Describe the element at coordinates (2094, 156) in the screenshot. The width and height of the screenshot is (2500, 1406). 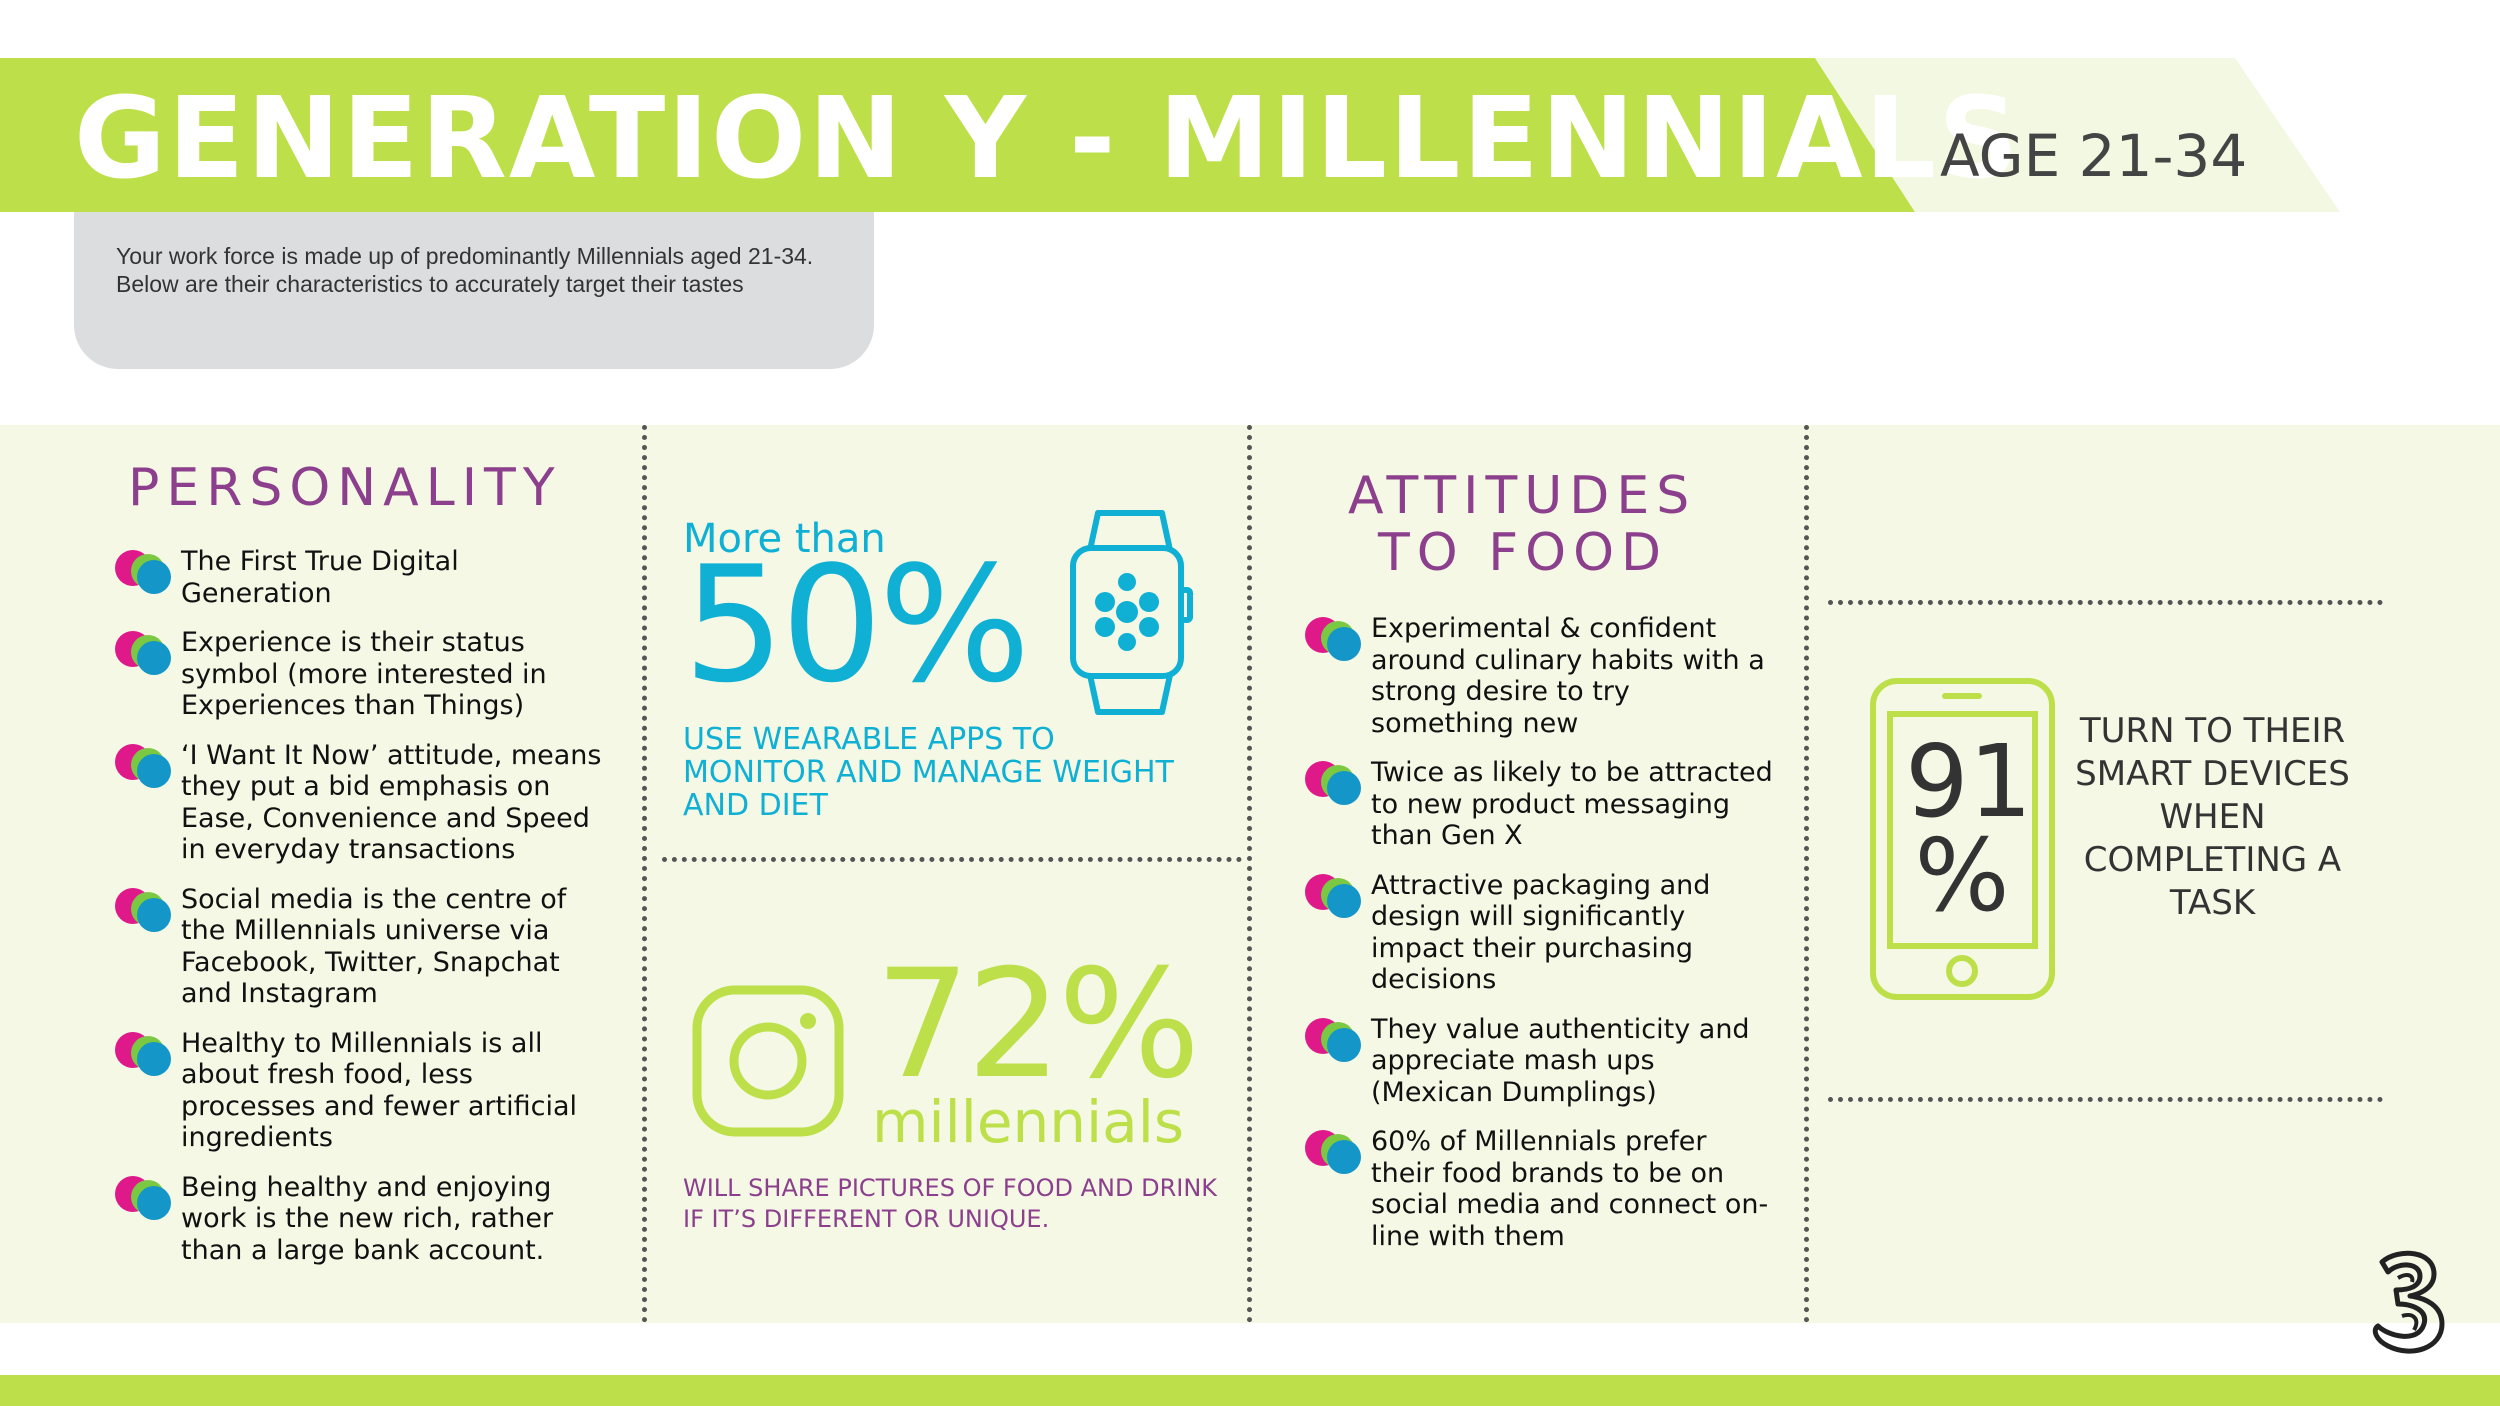
I see `age-range: AGE 21-34` at that location.